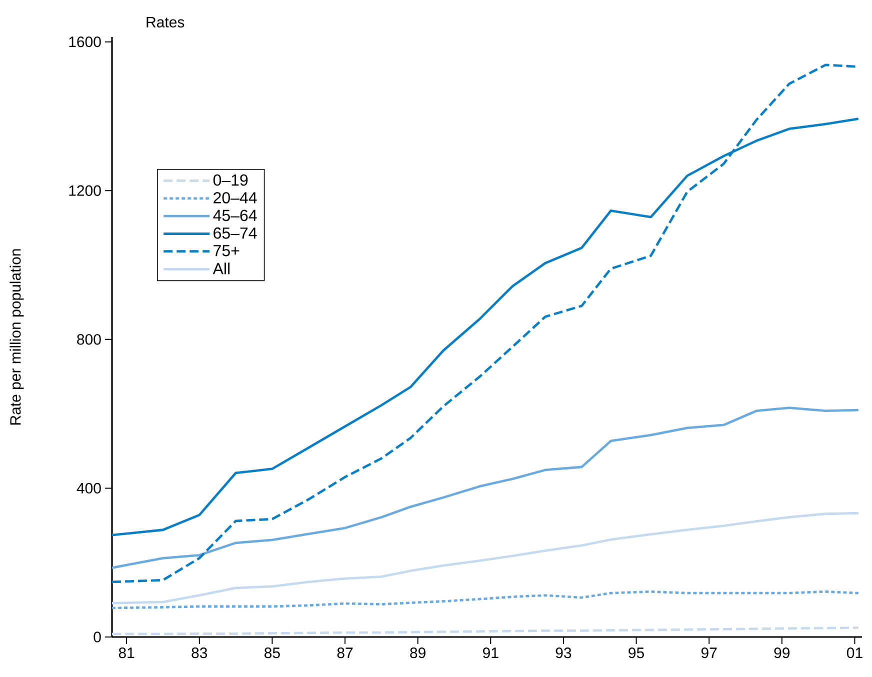 The image size is (872, 677). I want to click on x-tick-label: 99, so click(782, 653).